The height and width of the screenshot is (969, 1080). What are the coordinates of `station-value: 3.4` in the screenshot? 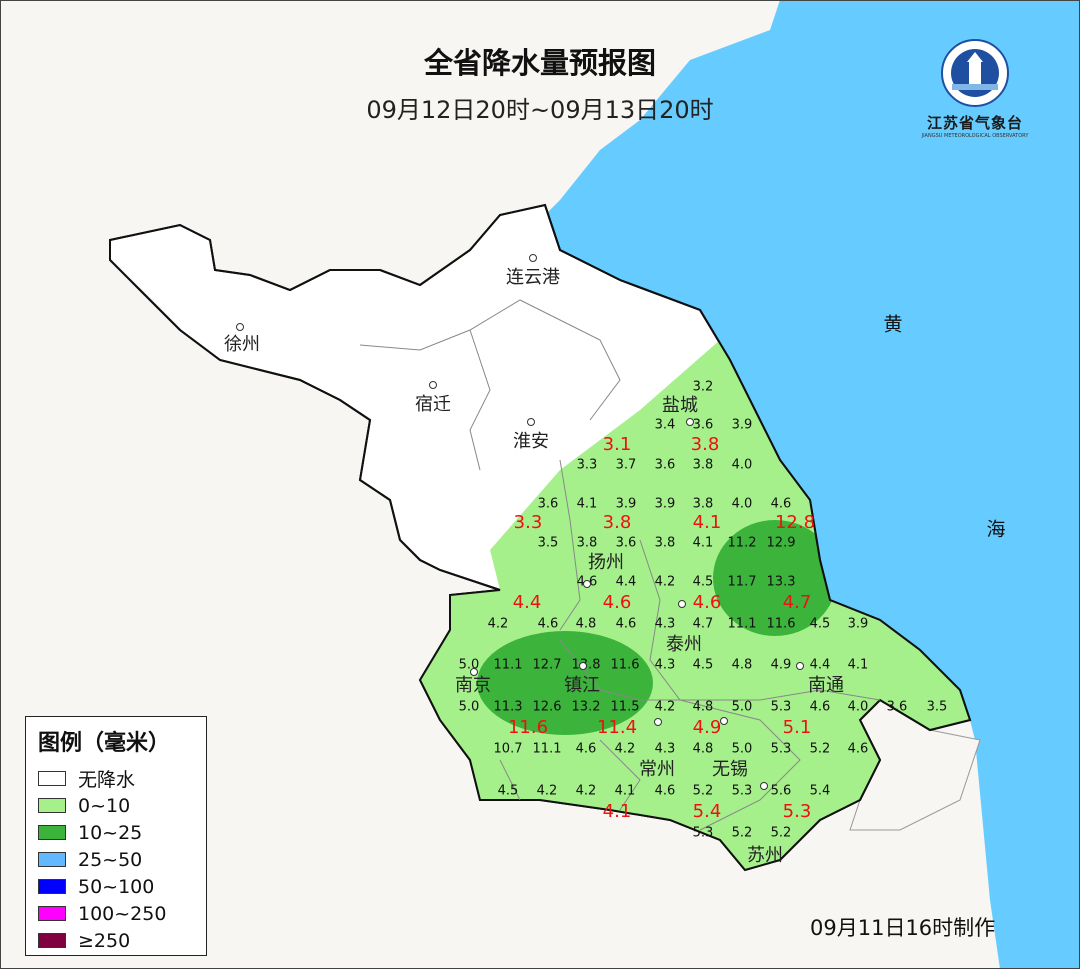 It's located at (665, 425).